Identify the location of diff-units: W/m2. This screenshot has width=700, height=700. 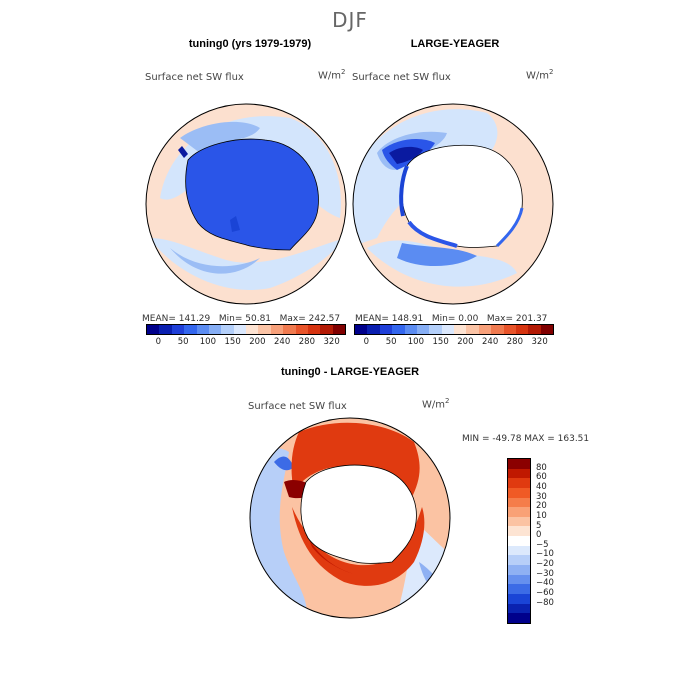
(436, 404).